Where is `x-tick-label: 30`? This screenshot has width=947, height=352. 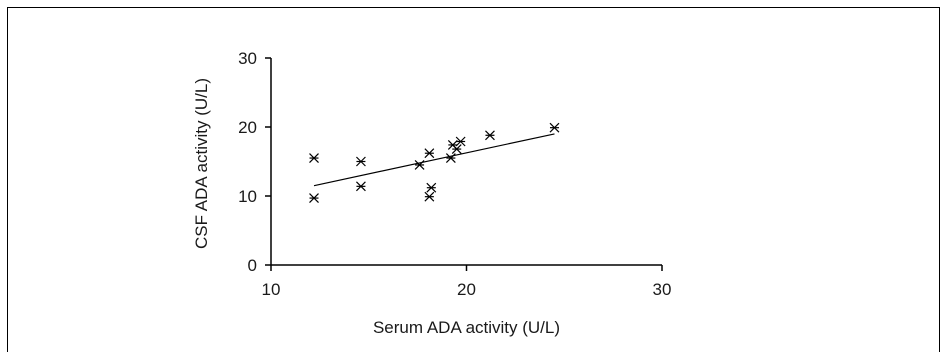
x-tick-label: 30 is located at coordinates (662, 289).